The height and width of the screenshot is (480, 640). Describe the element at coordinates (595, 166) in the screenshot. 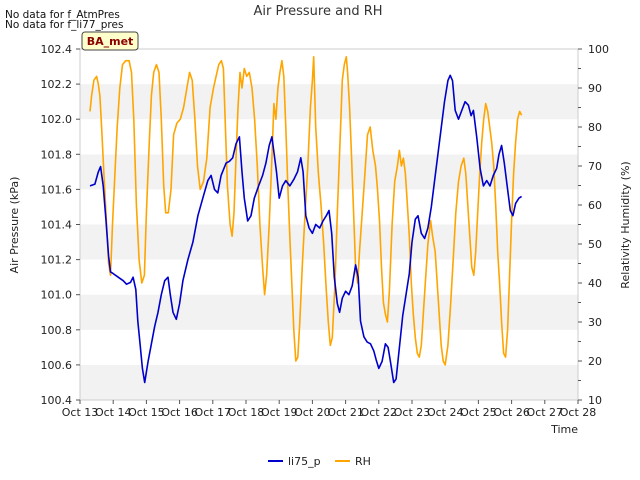

I see `right-axis-tick-label: 70` at that location.